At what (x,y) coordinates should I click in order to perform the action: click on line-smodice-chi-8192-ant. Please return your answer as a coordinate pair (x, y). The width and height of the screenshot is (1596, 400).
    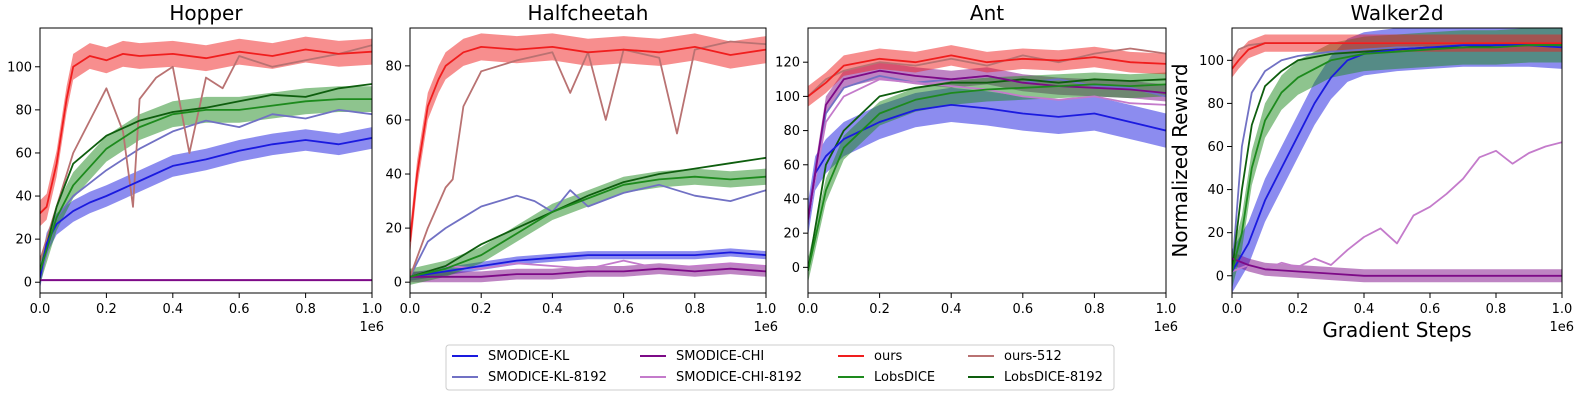
    Looking at the image, I should click on (987, 149).